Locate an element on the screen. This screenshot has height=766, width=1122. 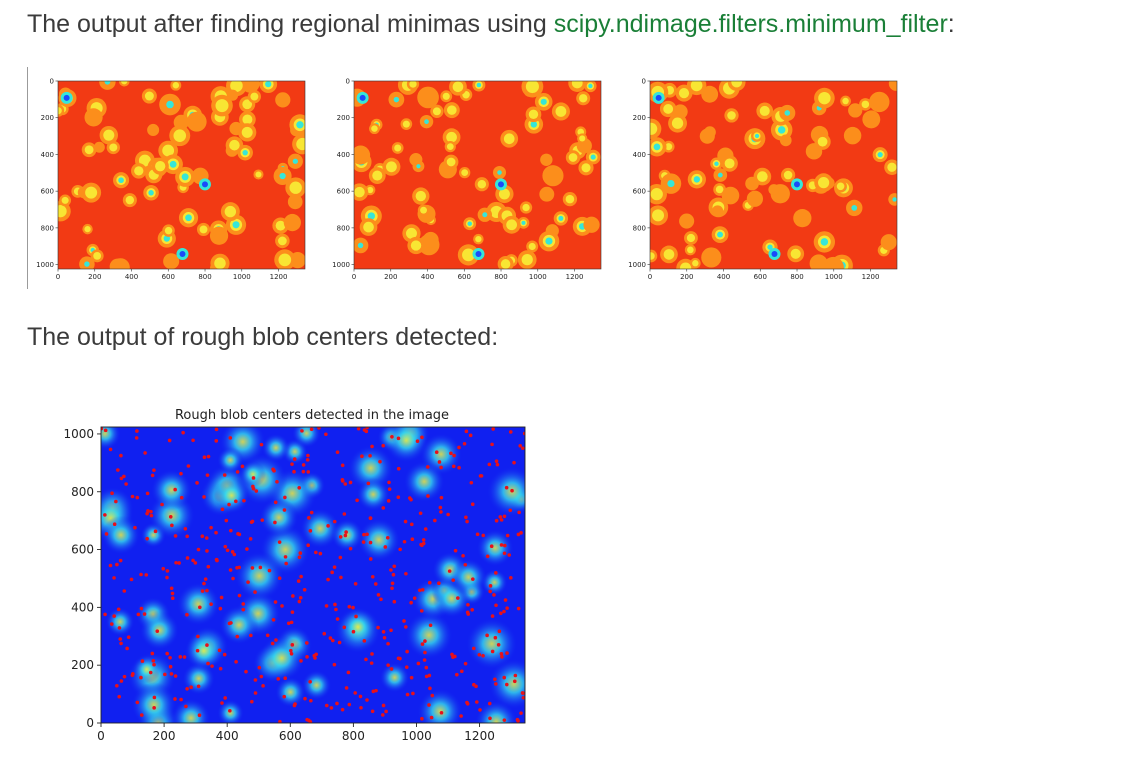
x-tick-label: 200 is located at coordinates (94, 277).